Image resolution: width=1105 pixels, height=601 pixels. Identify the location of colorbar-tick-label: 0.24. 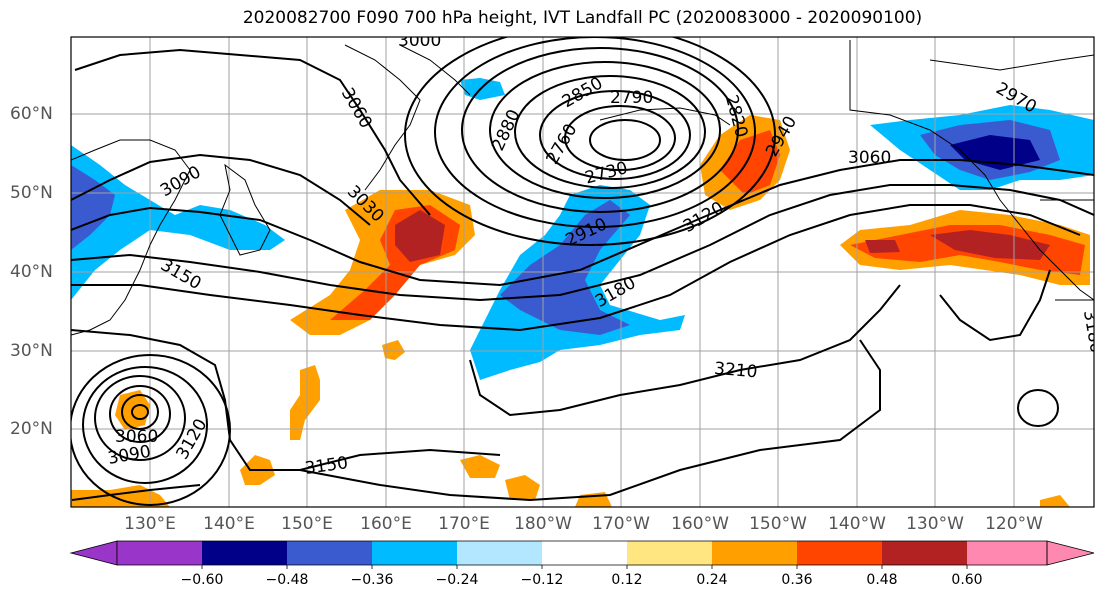
(712, 580).